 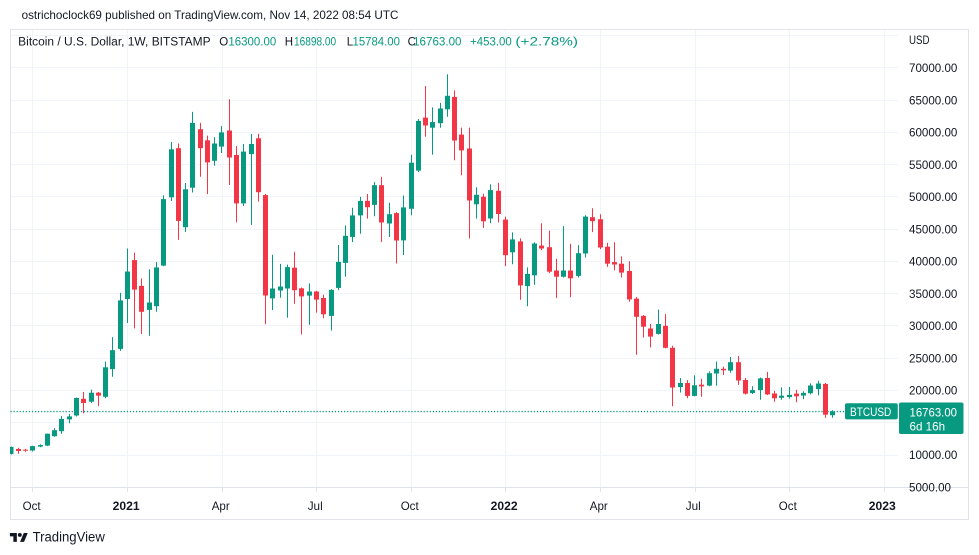 I want to click on svg-text: (+2.78%), so click(x=546, y=42).